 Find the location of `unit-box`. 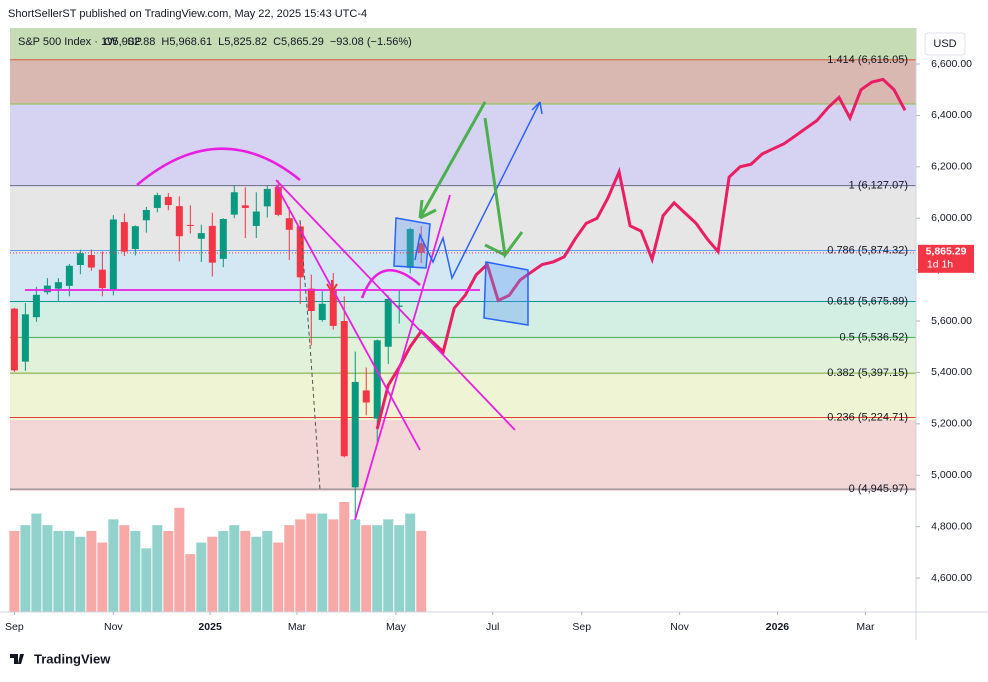

unit-box is located at coordinates (945, 44).